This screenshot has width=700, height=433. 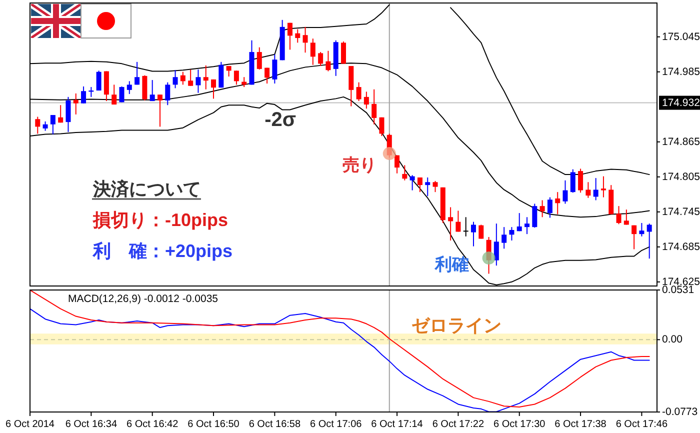 I want to click on x-tick-label: 6 Oct 16:42, so click(x=152, y=424).